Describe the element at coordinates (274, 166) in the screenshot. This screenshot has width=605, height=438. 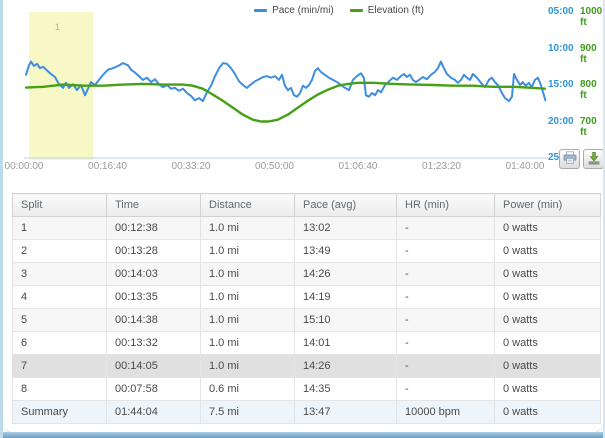
I see `x-tick-label: 00:50:00` at that location.